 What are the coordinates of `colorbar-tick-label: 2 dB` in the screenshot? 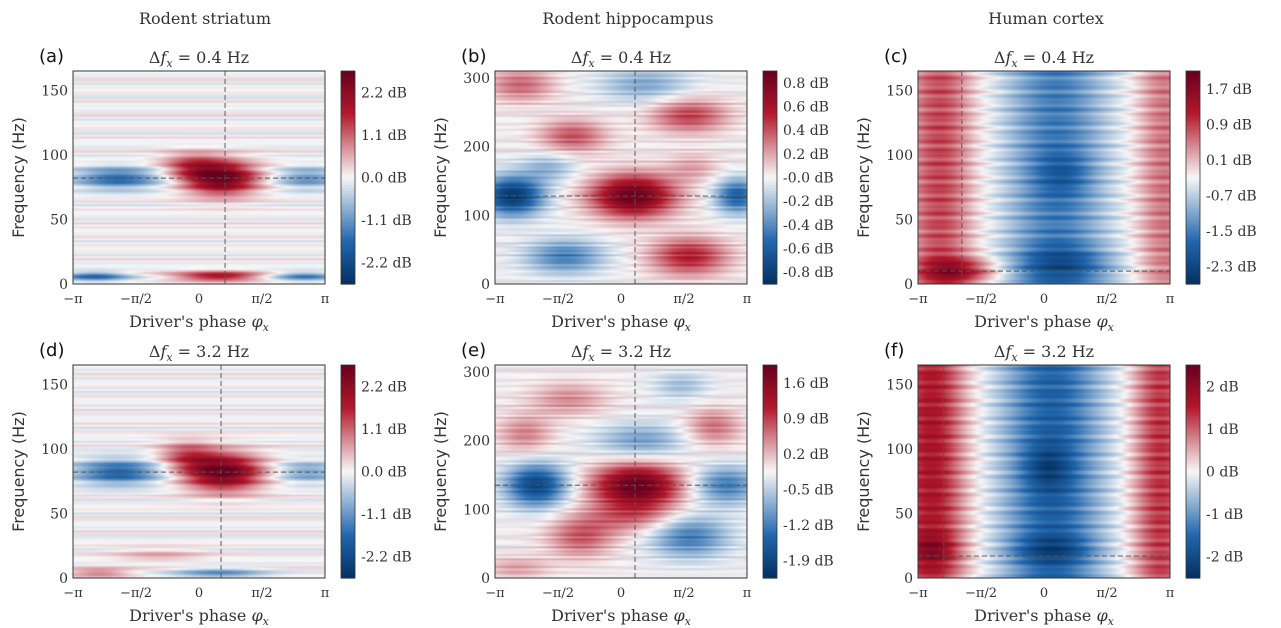 It's located at (1222, 387).